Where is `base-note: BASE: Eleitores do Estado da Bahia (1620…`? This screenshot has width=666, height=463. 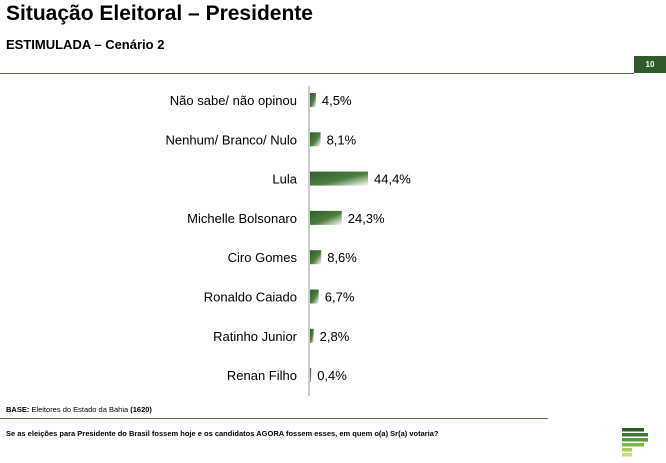 base-note: BASE: Eleitores do Estado da Bahia (1620… is located at coordinates (79, 409).